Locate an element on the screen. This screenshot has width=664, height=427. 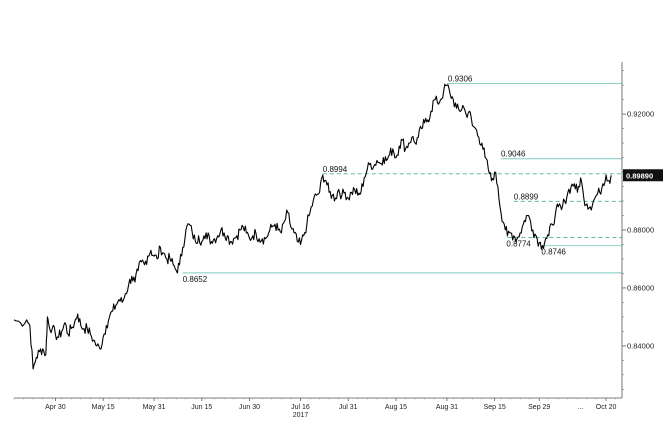
y-tick-label: 0.88000 is located at coordinates (640, 230).